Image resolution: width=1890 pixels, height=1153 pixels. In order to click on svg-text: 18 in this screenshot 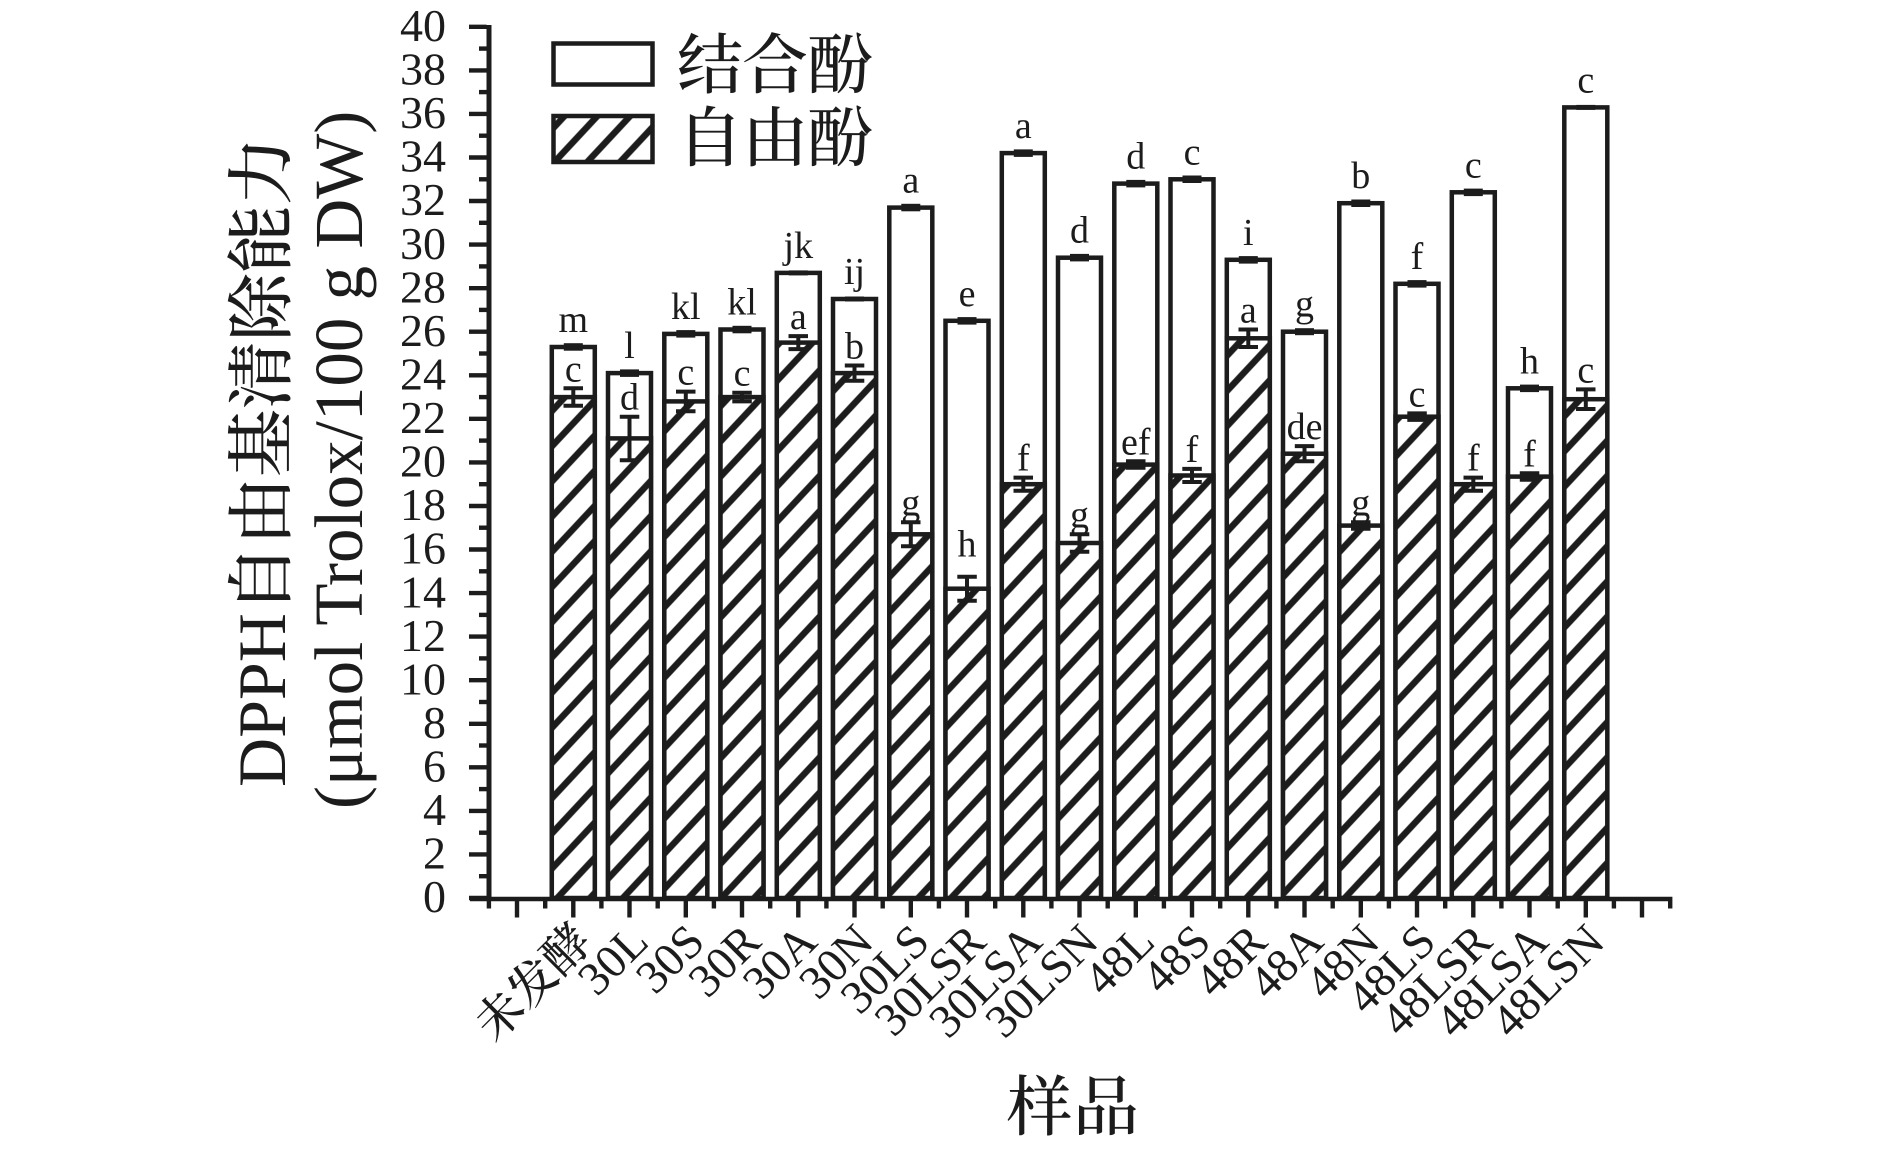, I will do `click(423, 504)`.